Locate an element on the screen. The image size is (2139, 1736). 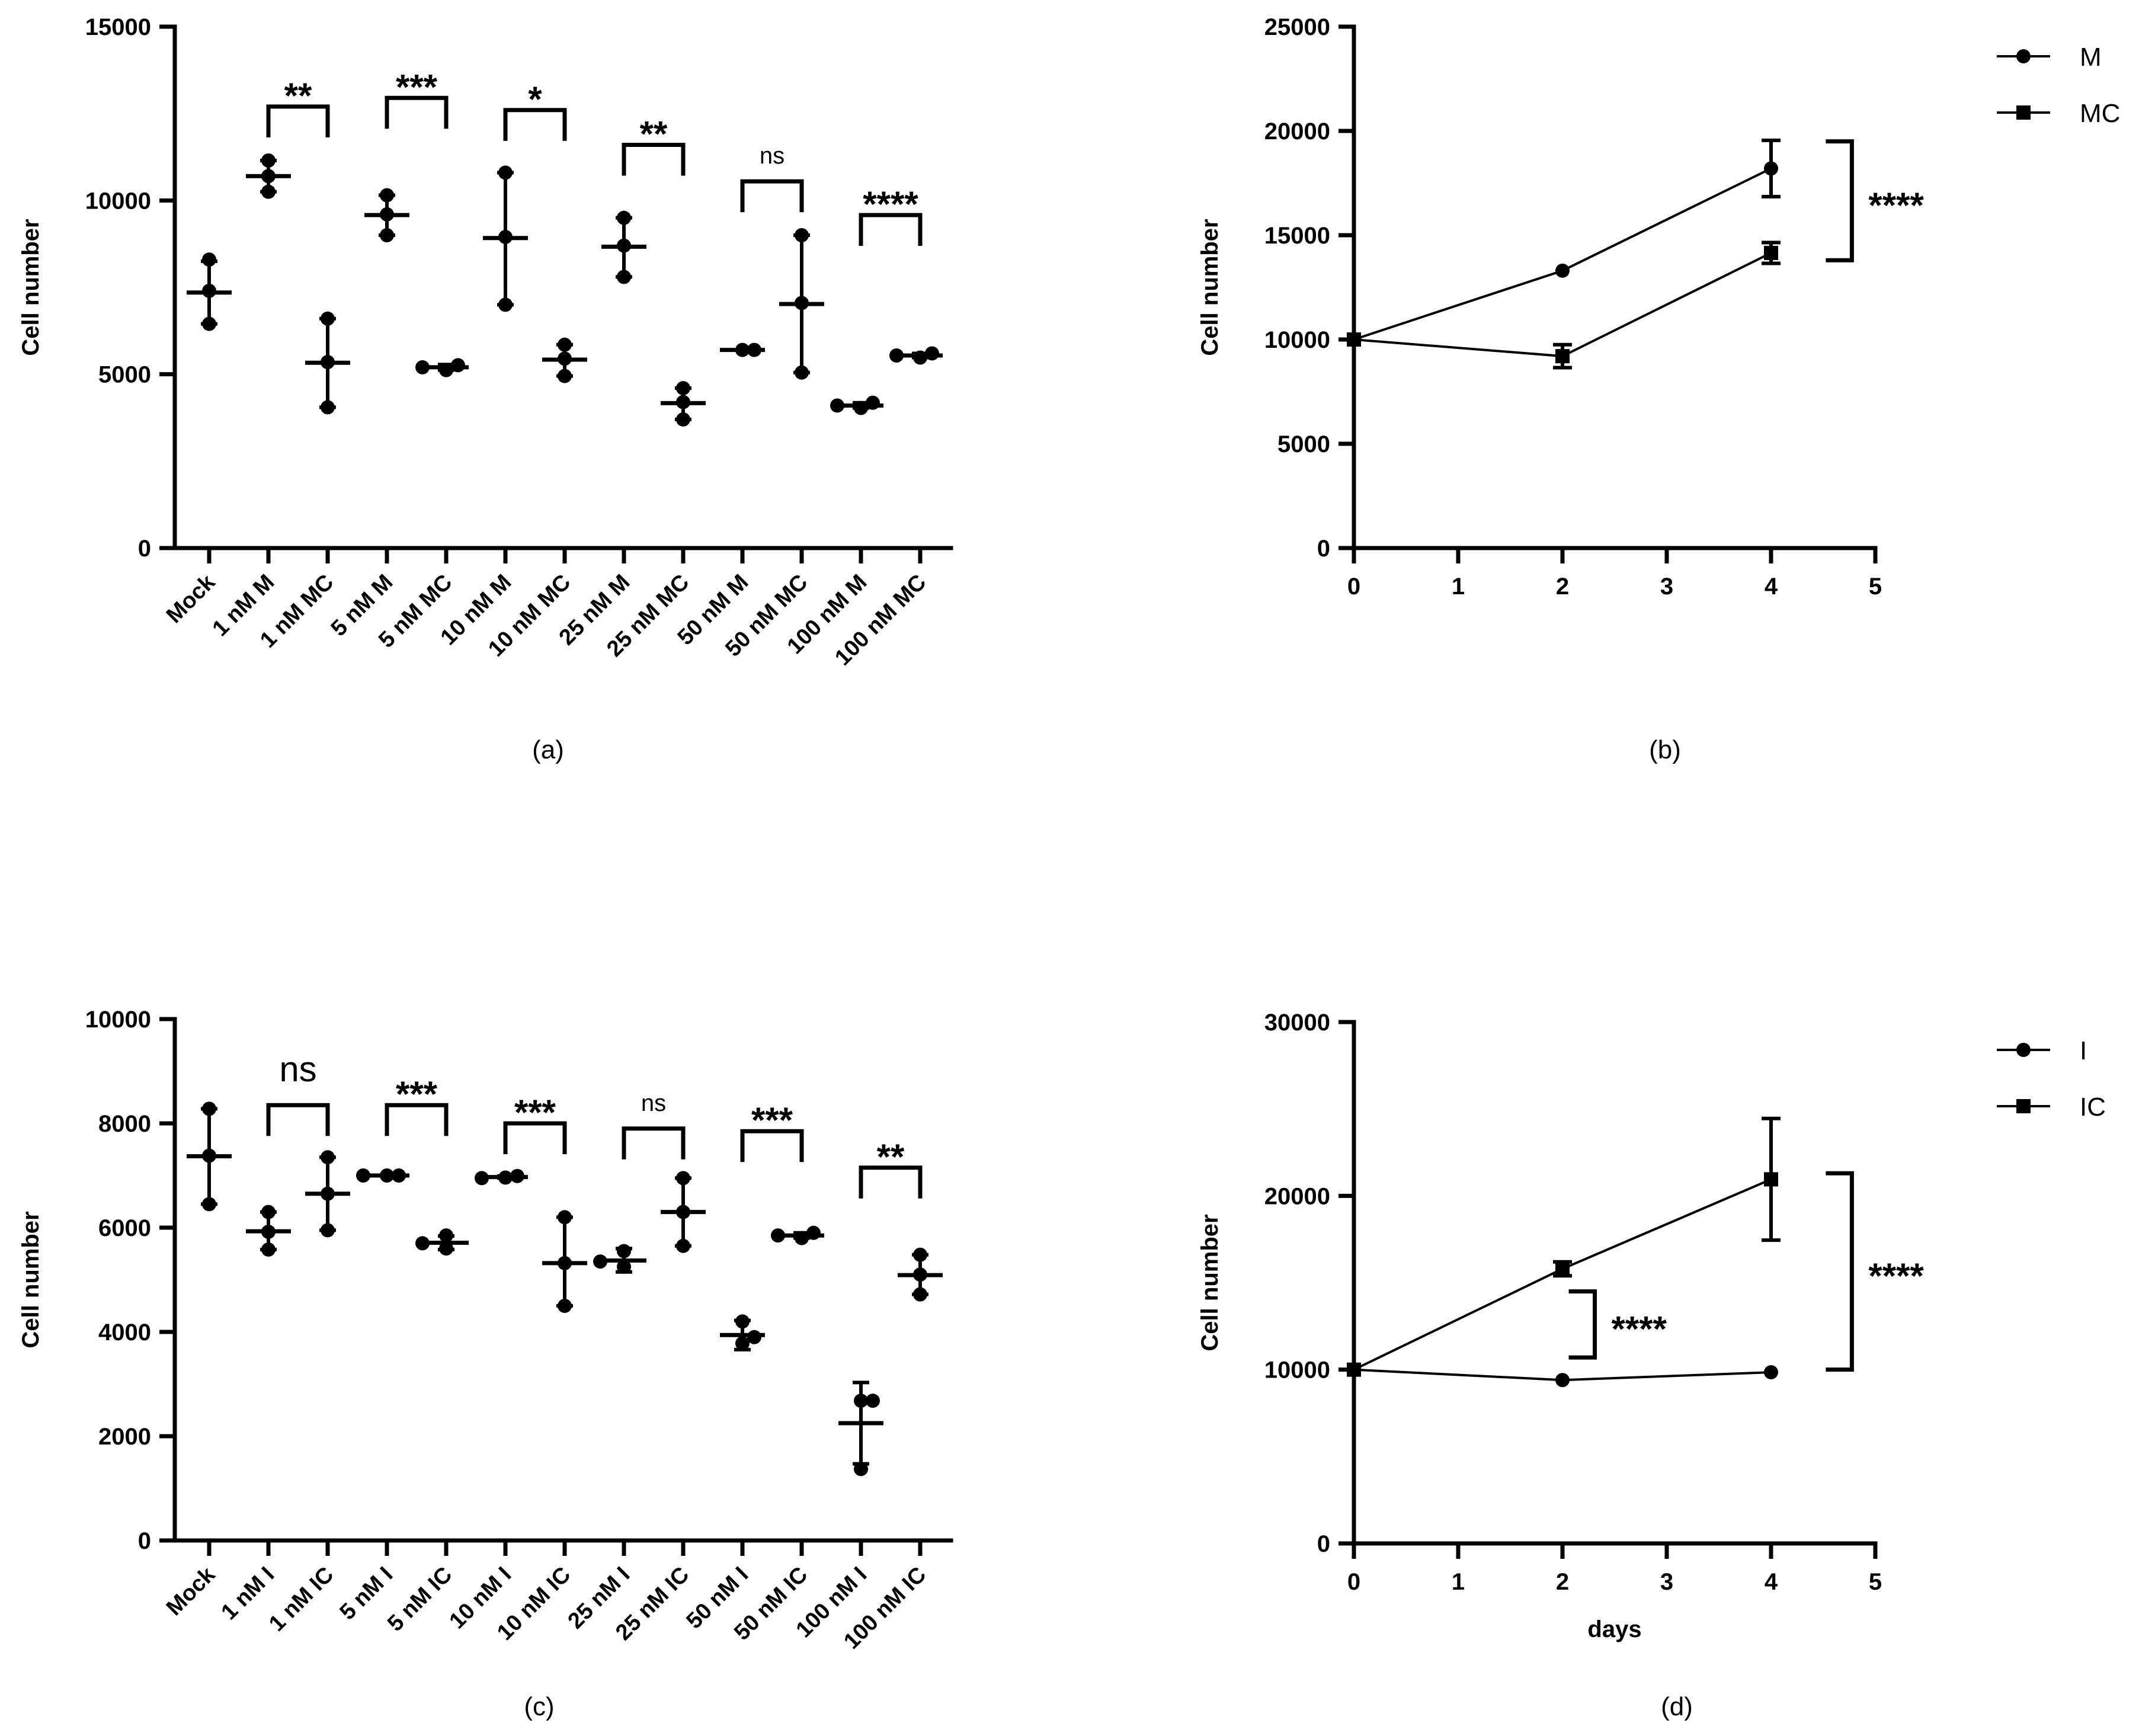
x-tick-label: 3 is located at coordinates (1666, 1582).